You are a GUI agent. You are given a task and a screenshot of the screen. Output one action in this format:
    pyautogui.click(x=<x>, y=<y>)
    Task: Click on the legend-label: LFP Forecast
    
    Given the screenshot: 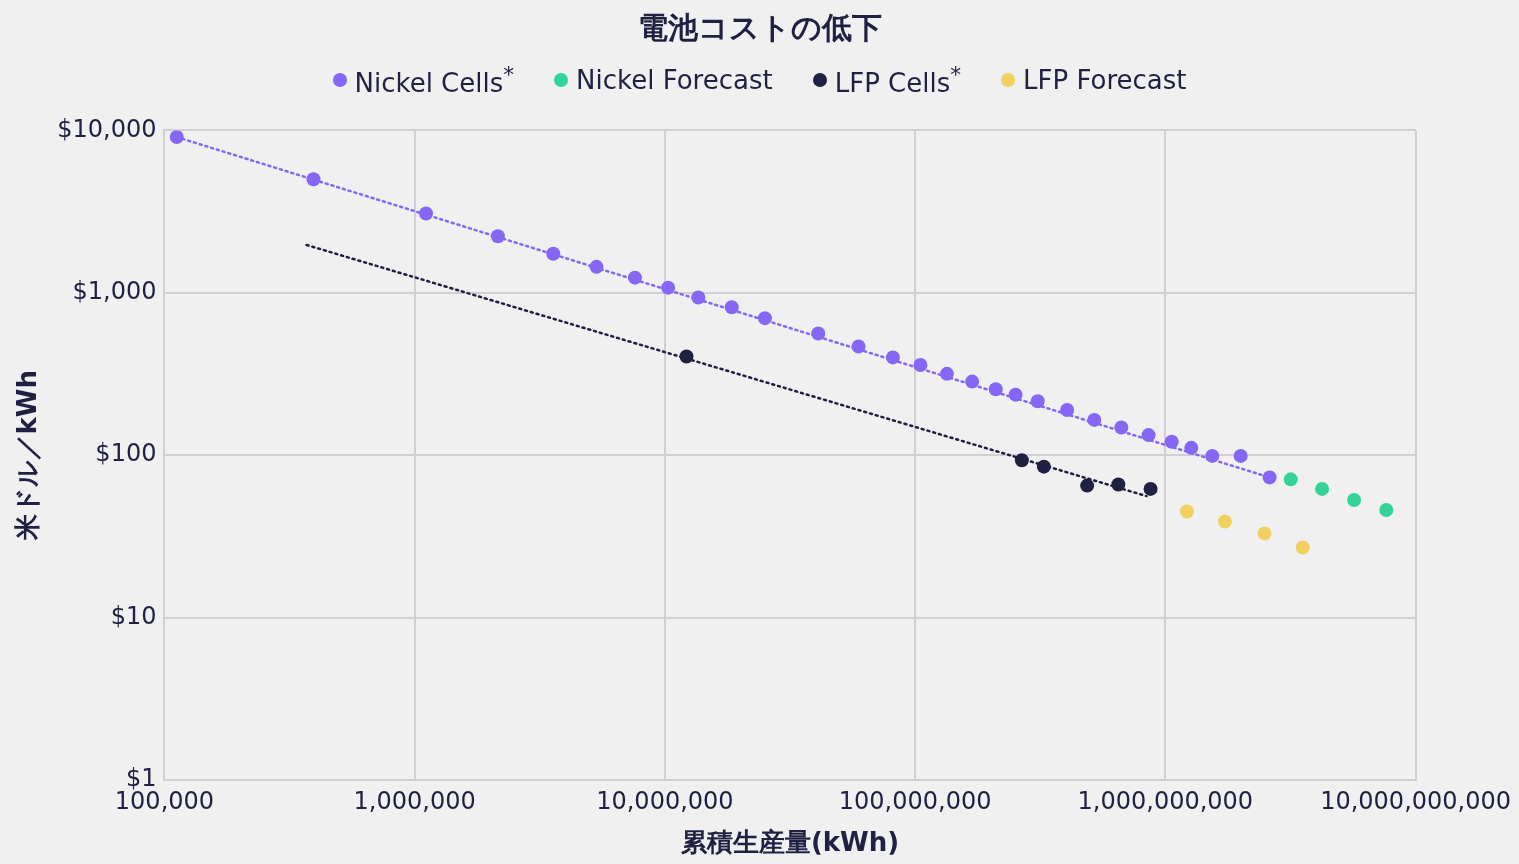 What is the action you would take?
    pyautogui.click(x=1105, y=80)
    